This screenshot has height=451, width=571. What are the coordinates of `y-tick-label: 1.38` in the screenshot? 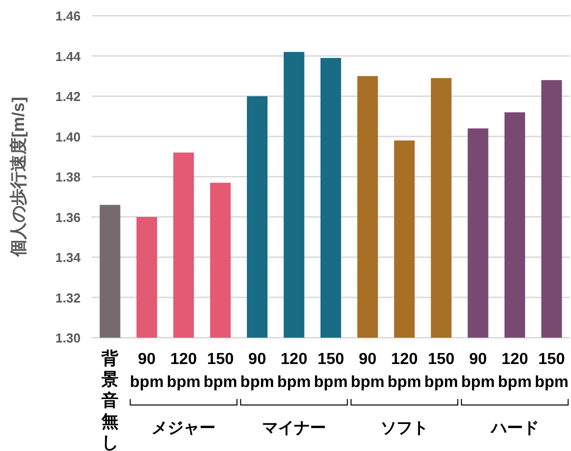 It's located at (68, 177).